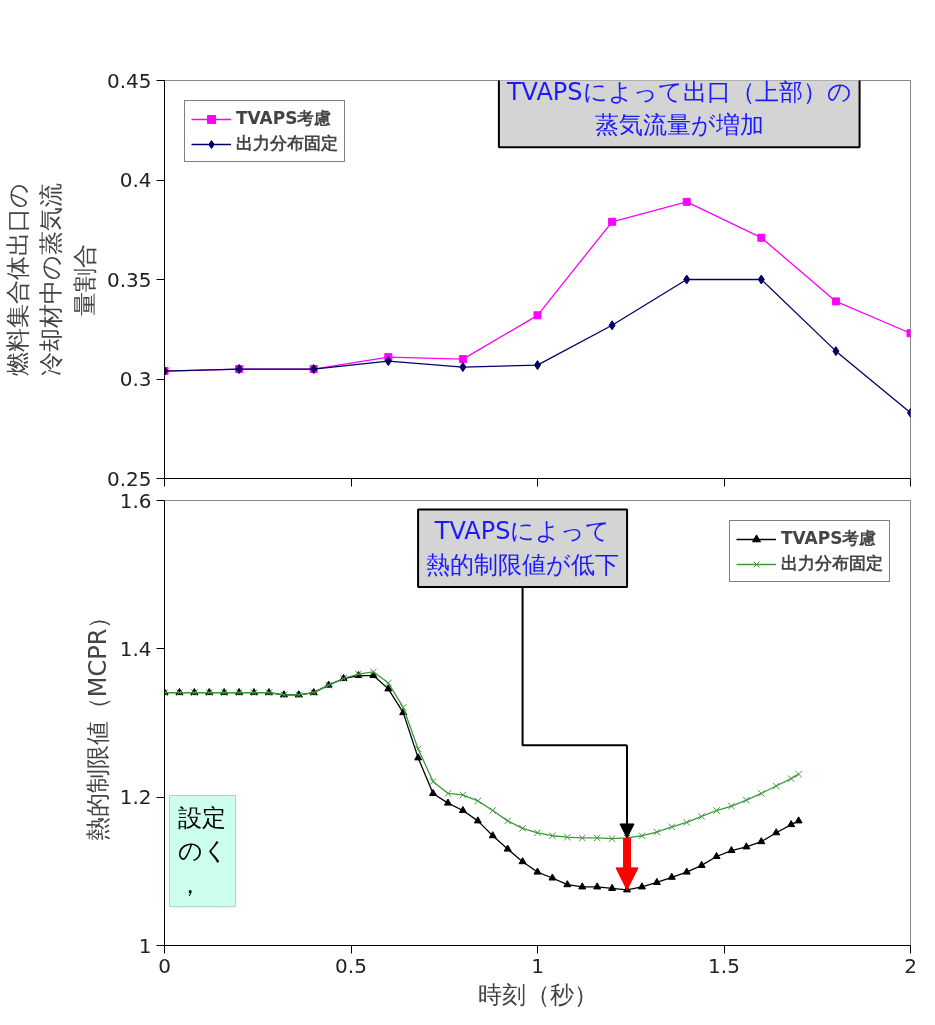 Image resolution: width=935 pixels, height=1025 pixels. I want to click on x-tick-label: 1, so click(537, 965).